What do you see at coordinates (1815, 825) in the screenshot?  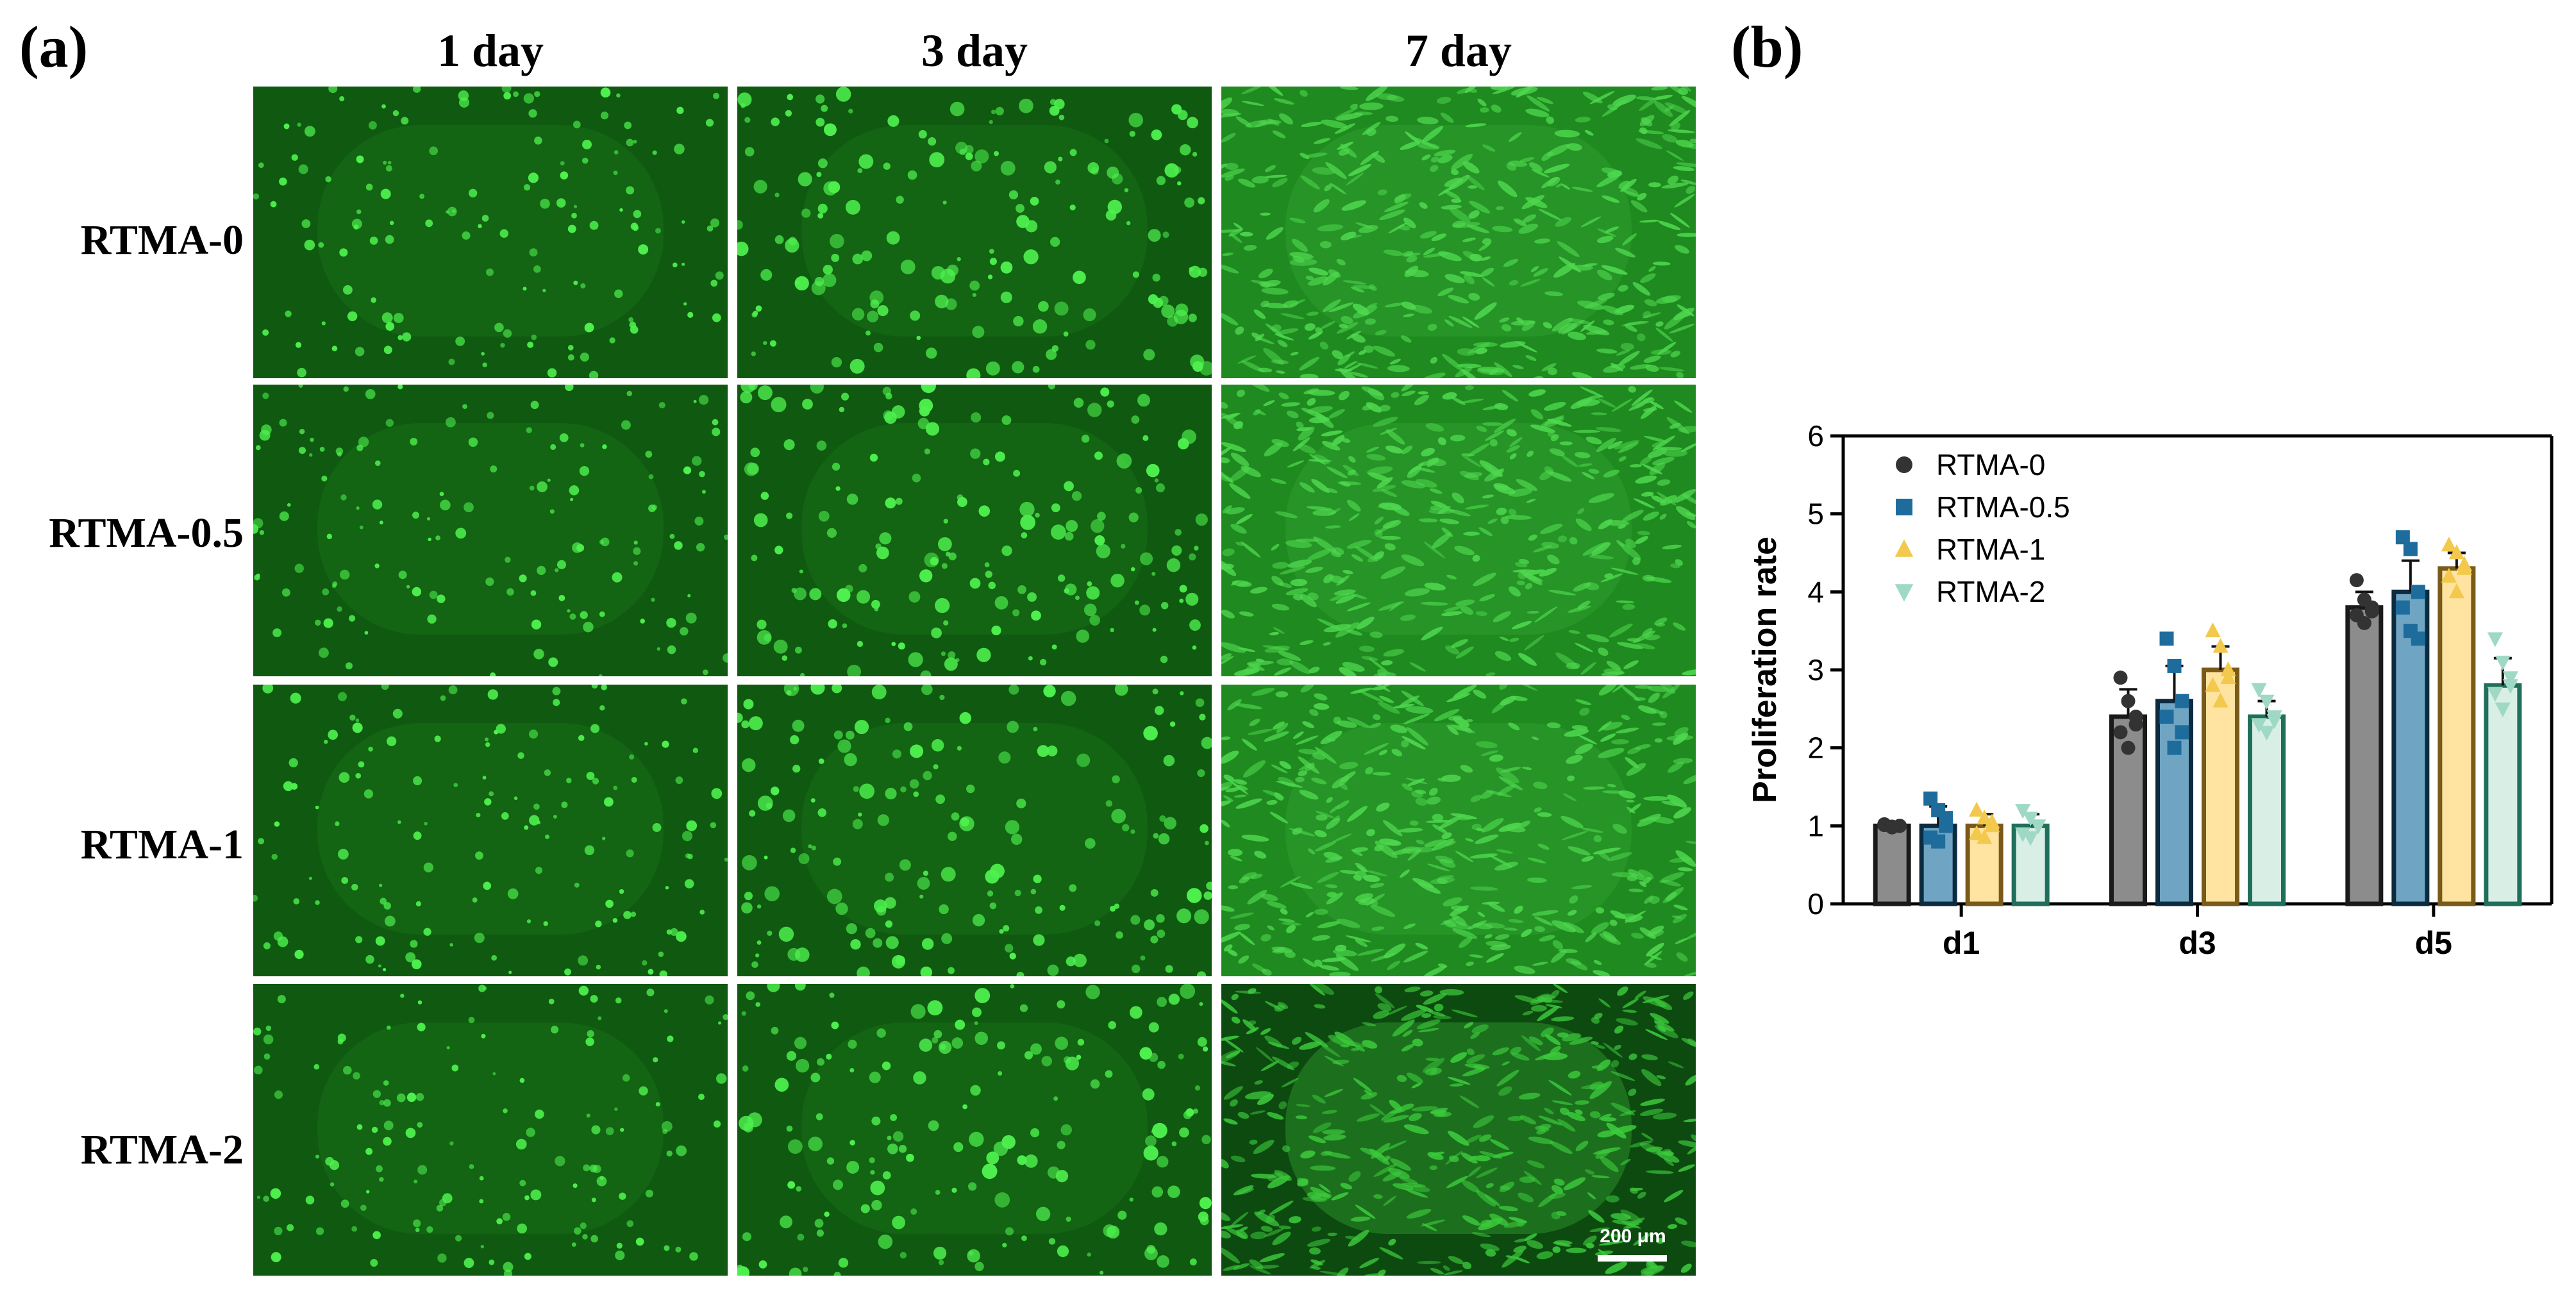 I see `y-tick-label: 1` at bounding box center [1815, 825].